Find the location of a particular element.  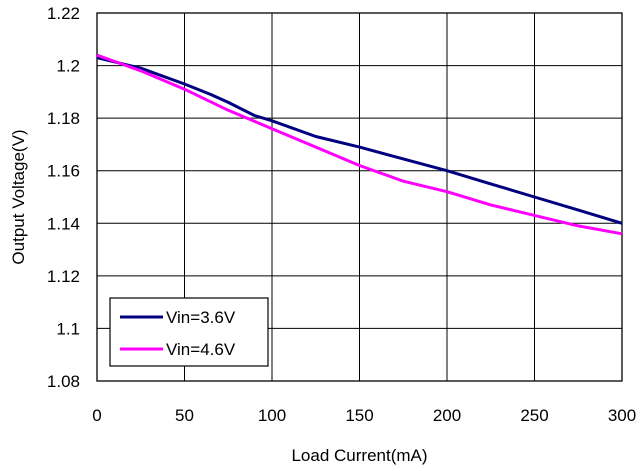

y-tick-label: 1.12 is located at coordinates (63, 276).